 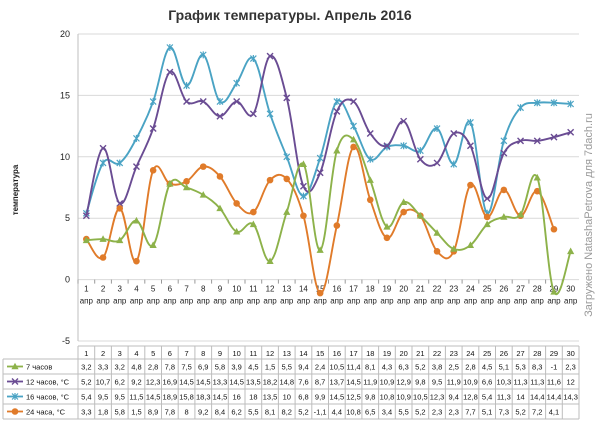 What do you see at coordinates (120, 382) in the screenshot?
I see `table-cell: 6,2` at bounding box center [120, 382].